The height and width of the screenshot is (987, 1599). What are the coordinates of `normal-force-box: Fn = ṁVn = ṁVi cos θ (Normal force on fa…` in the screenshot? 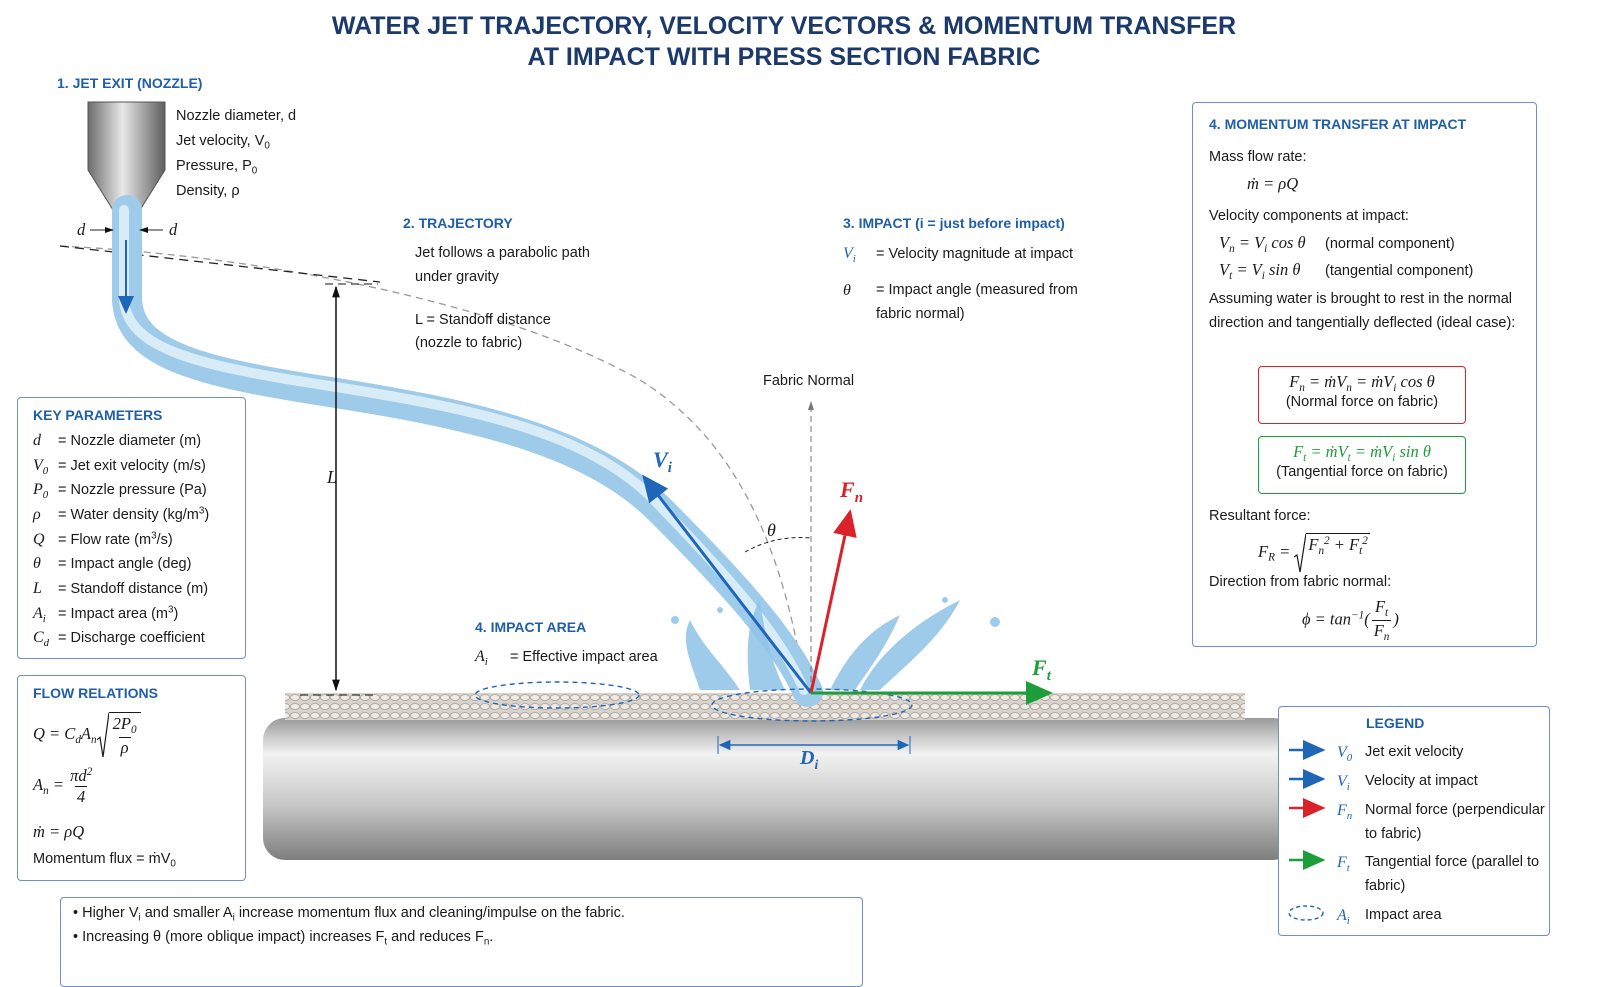 It's located at (1362, 395).